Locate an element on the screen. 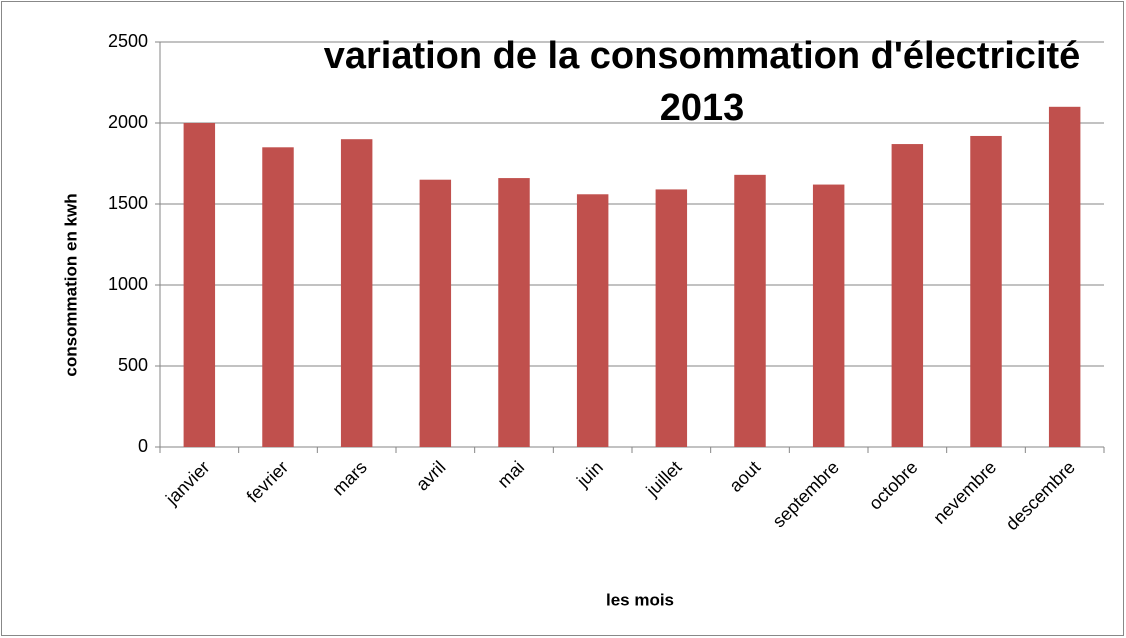 The width and height of the screenshot is (1126, 638). x-axis-label: les mois is located at coordinates (640, 599).